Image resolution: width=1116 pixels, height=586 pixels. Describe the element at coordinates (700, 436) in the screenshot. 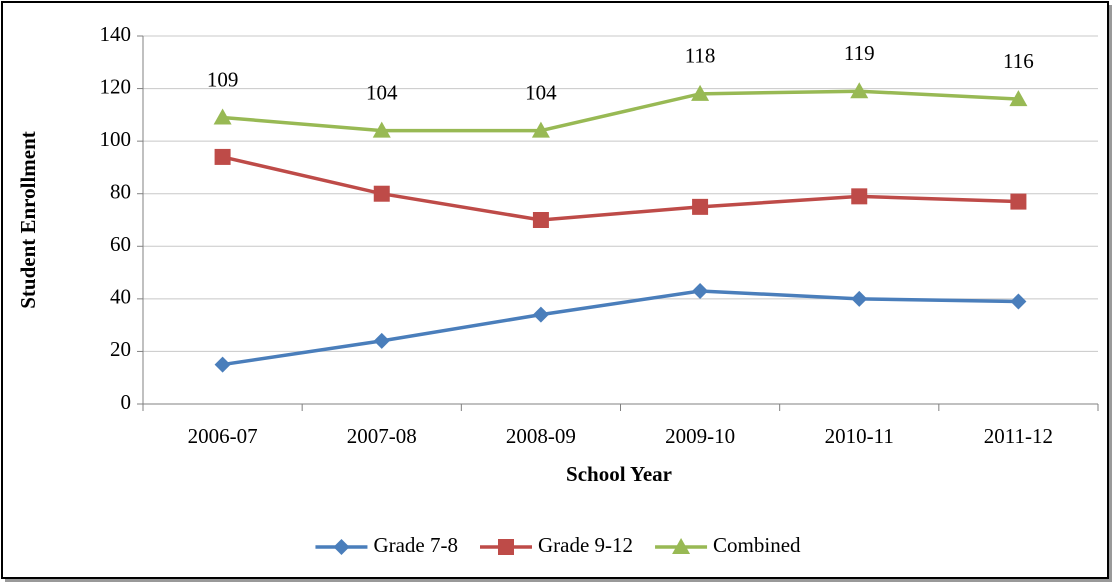

I see `x-tick-label: 2009-10` at that location.